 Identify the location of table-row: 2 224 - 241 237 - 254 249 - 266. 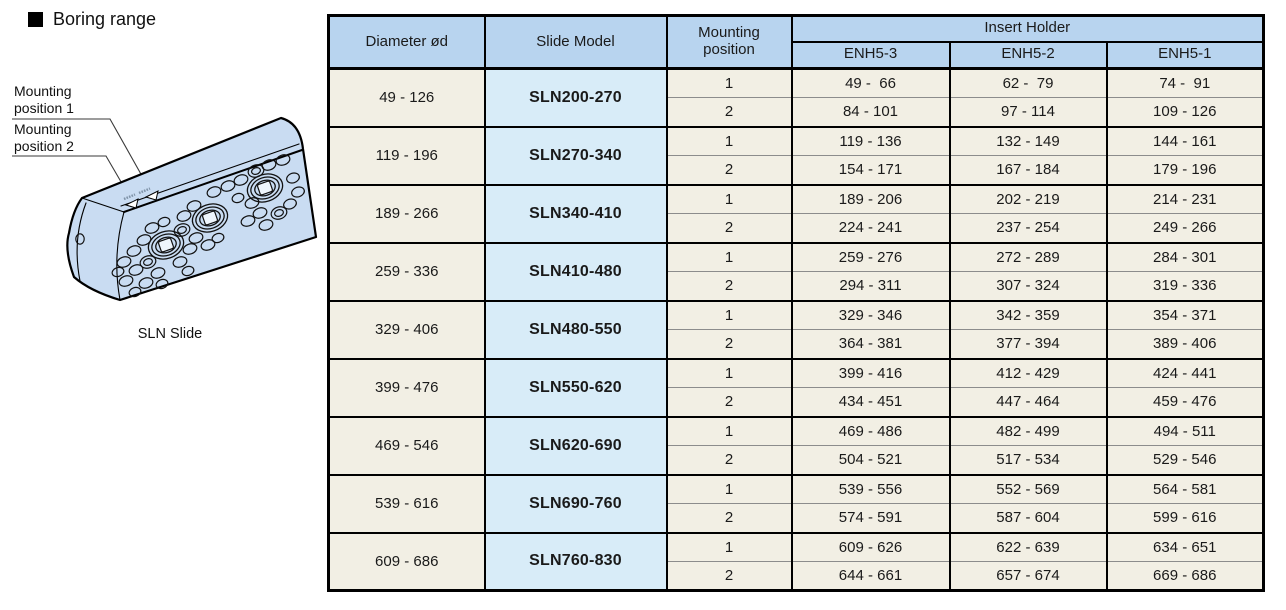
(797, 228).